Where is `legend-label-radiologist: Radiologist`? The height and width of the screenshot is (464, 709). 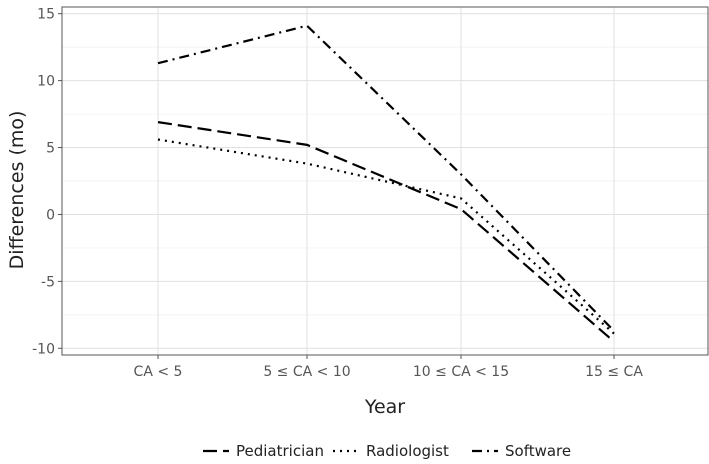 legend-label-radiologist: Radiologist is located at coordinates (407, 451).